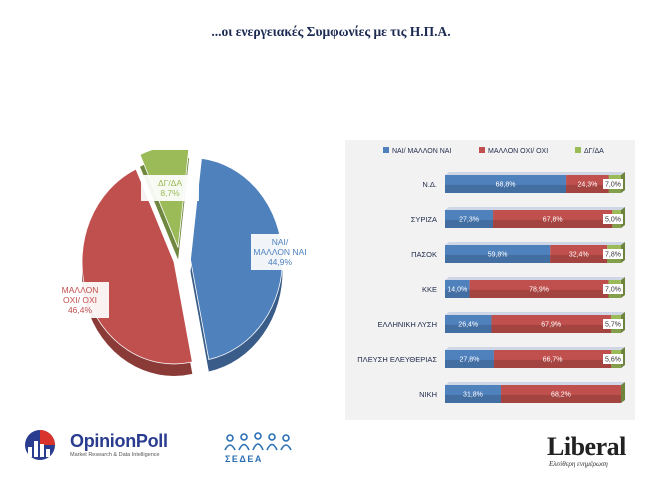 Image resolution: width=662 pixels, height=478 pixels. I want to click on liberal-tagline: Ελεύθερη ενημέρωση, so click(578, 464).